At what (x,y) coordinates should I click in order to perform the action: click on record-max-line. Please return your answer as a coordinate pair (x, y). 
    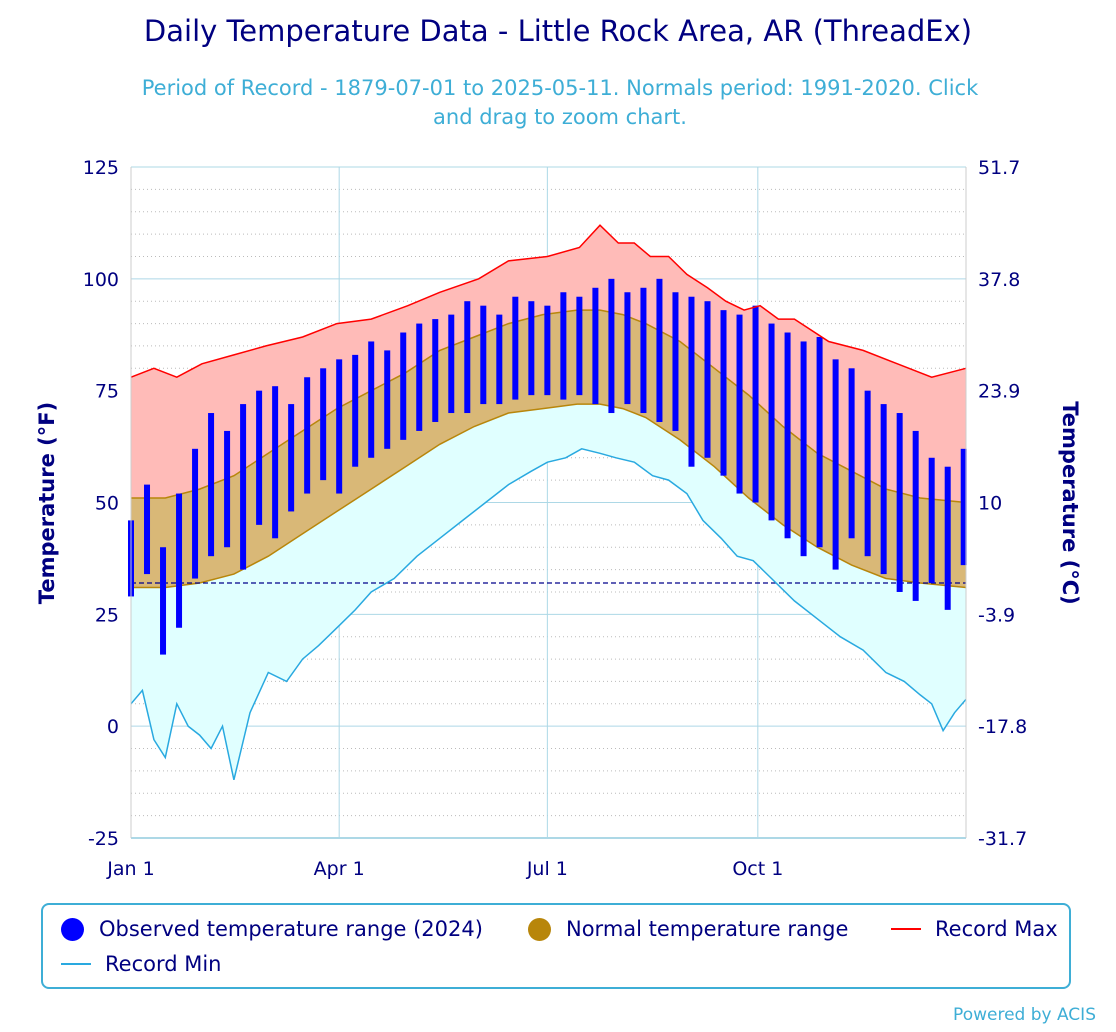
    Looking at the image, I should click on (548, 301).